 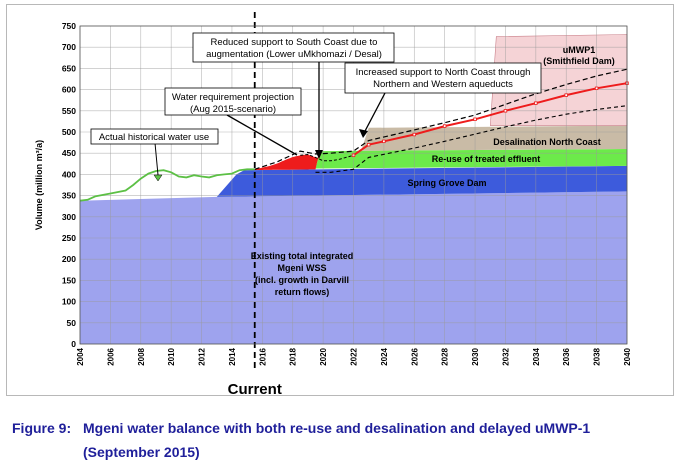 I want to click on x-tick-label: 2016, so click(x=262, y=356).